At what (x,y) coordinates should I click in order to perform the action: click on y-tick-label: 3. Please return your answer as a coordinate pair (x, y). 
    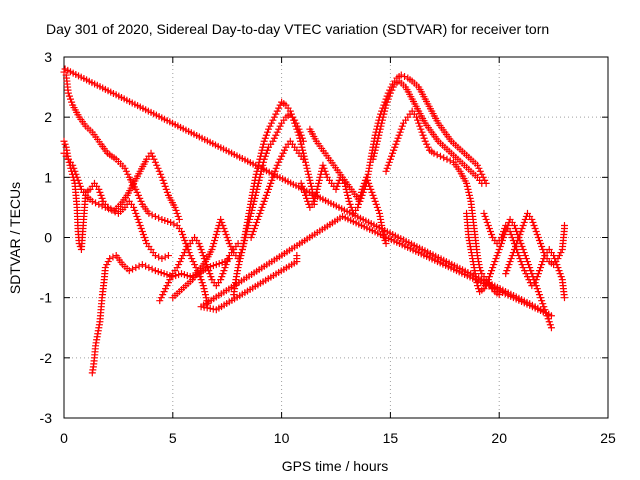
    Looking at the image, I should click on (48, 57).